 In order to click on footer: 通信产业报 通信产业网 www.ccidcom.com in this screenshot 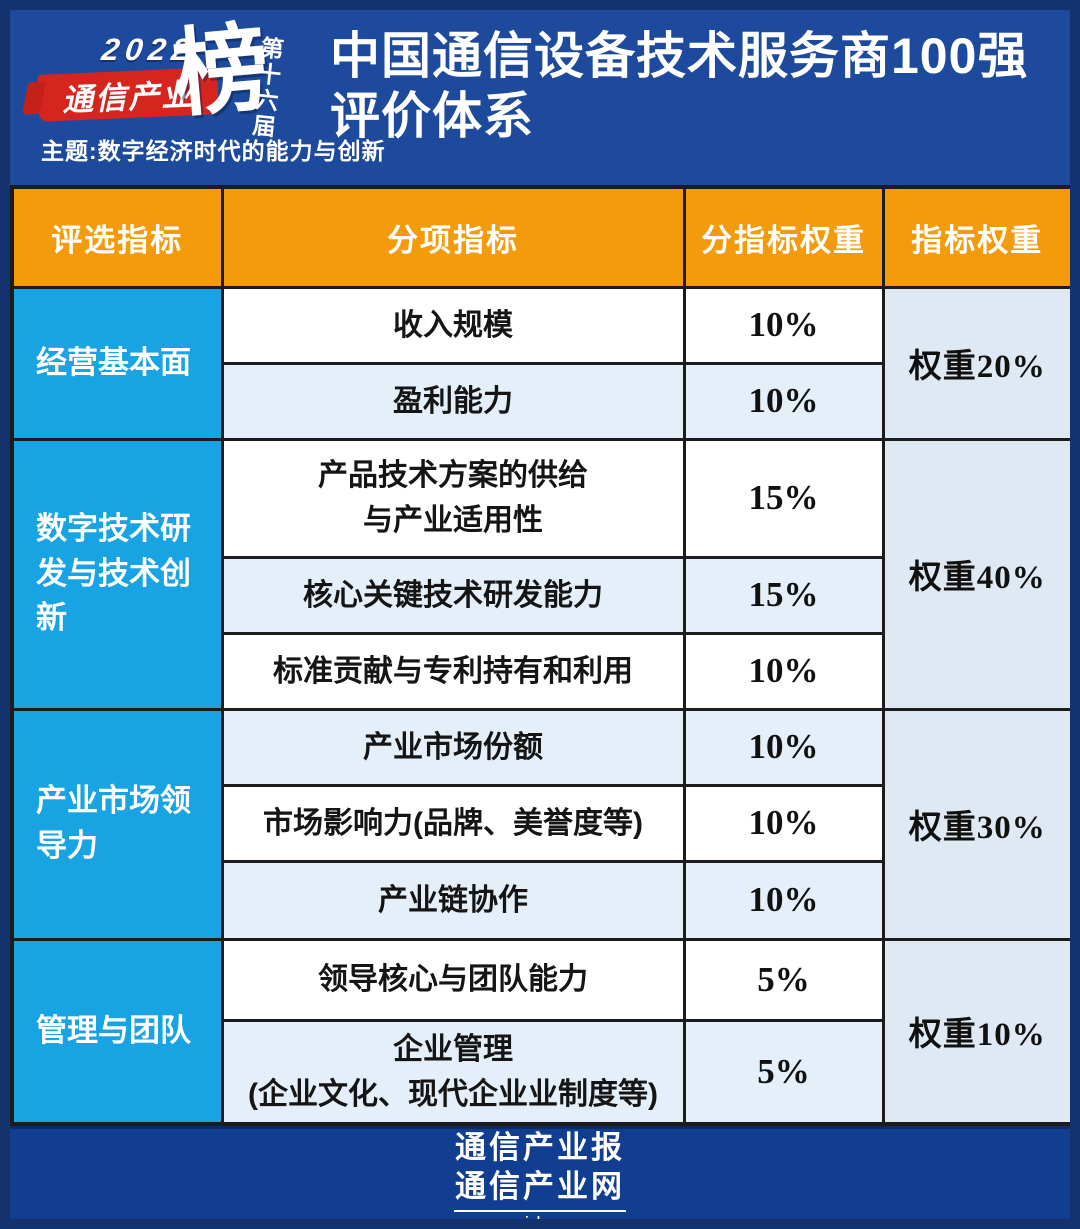, I will do `click(540, 1172)`.